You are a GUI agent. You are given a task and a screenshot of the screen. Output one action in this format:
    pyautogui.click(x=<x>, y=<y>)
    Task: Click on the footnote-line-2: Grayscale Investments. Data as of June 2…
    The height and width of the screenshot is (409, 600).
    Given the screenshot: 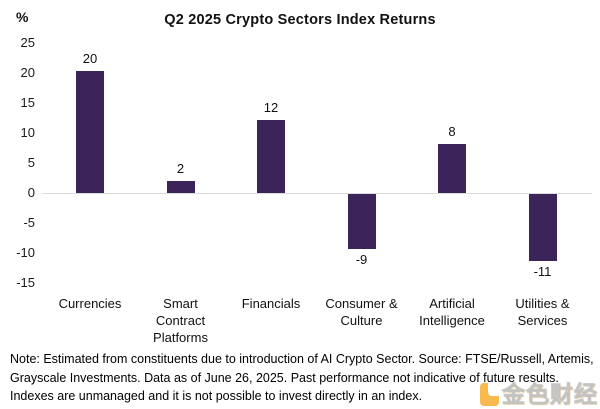 What is the action you would take?
    pyautogui.click(x=284, y=377)
    